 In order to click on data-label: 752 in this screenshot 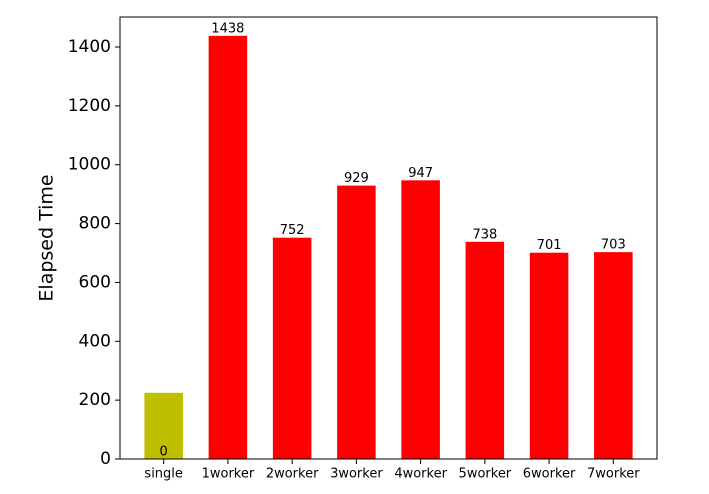, I will do `click(292, 230)`.